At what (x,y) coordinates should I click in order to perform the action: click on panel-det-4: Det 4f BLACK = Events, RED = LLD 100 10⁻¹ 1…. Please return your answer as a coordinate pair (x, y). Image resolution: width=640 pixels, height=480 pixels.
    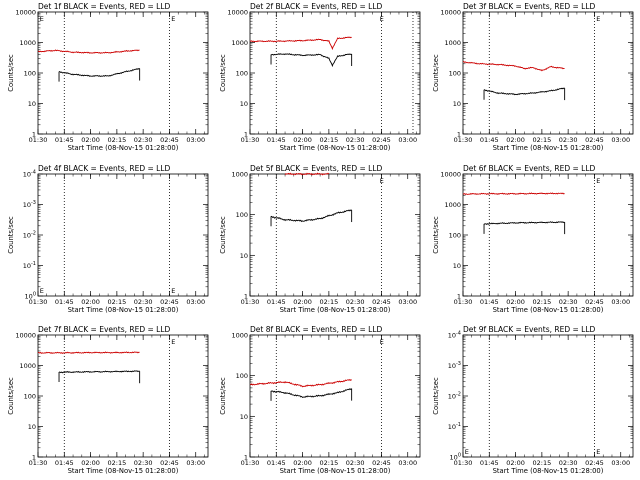
    Looking at the image, I should click on (108, 239).